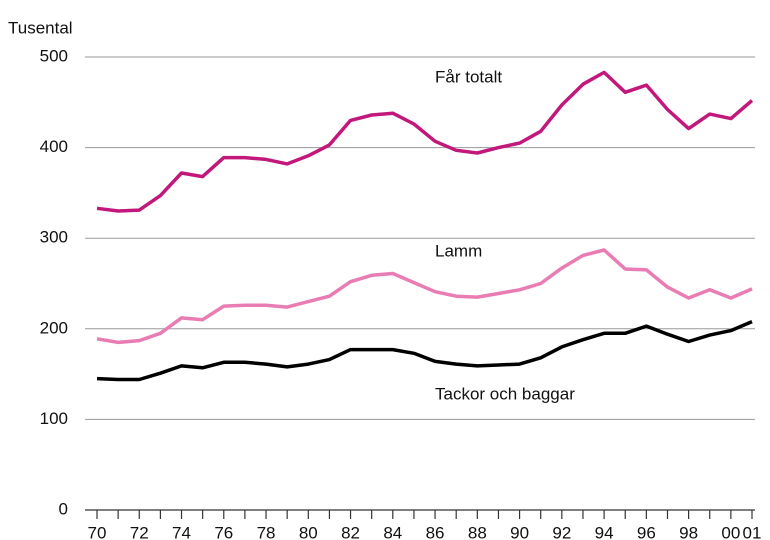  Describe the element at coordinates (308, 531) in the screenshot. I see `x-tick-label: 80` at that location.